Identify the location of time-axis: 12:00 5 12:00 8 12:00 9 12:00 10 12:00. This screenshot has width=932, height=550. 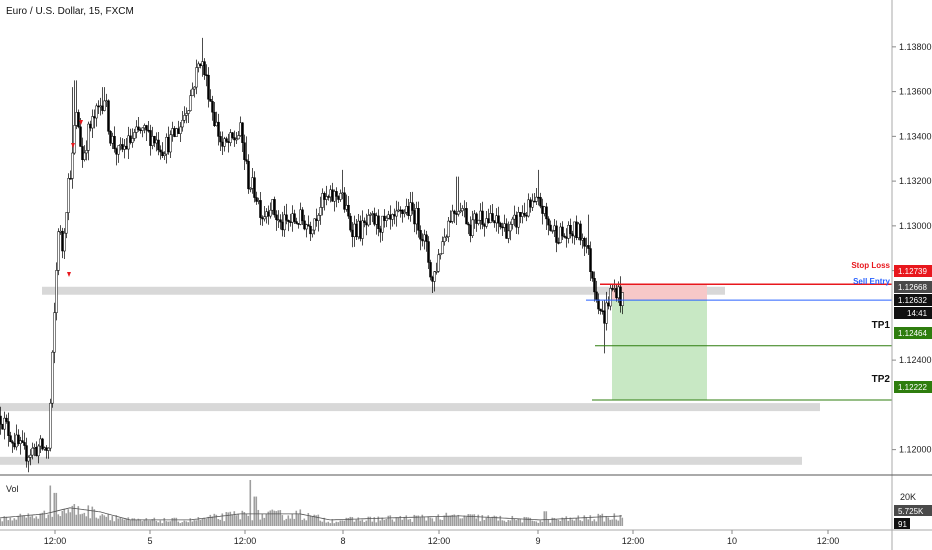
(442, 538).